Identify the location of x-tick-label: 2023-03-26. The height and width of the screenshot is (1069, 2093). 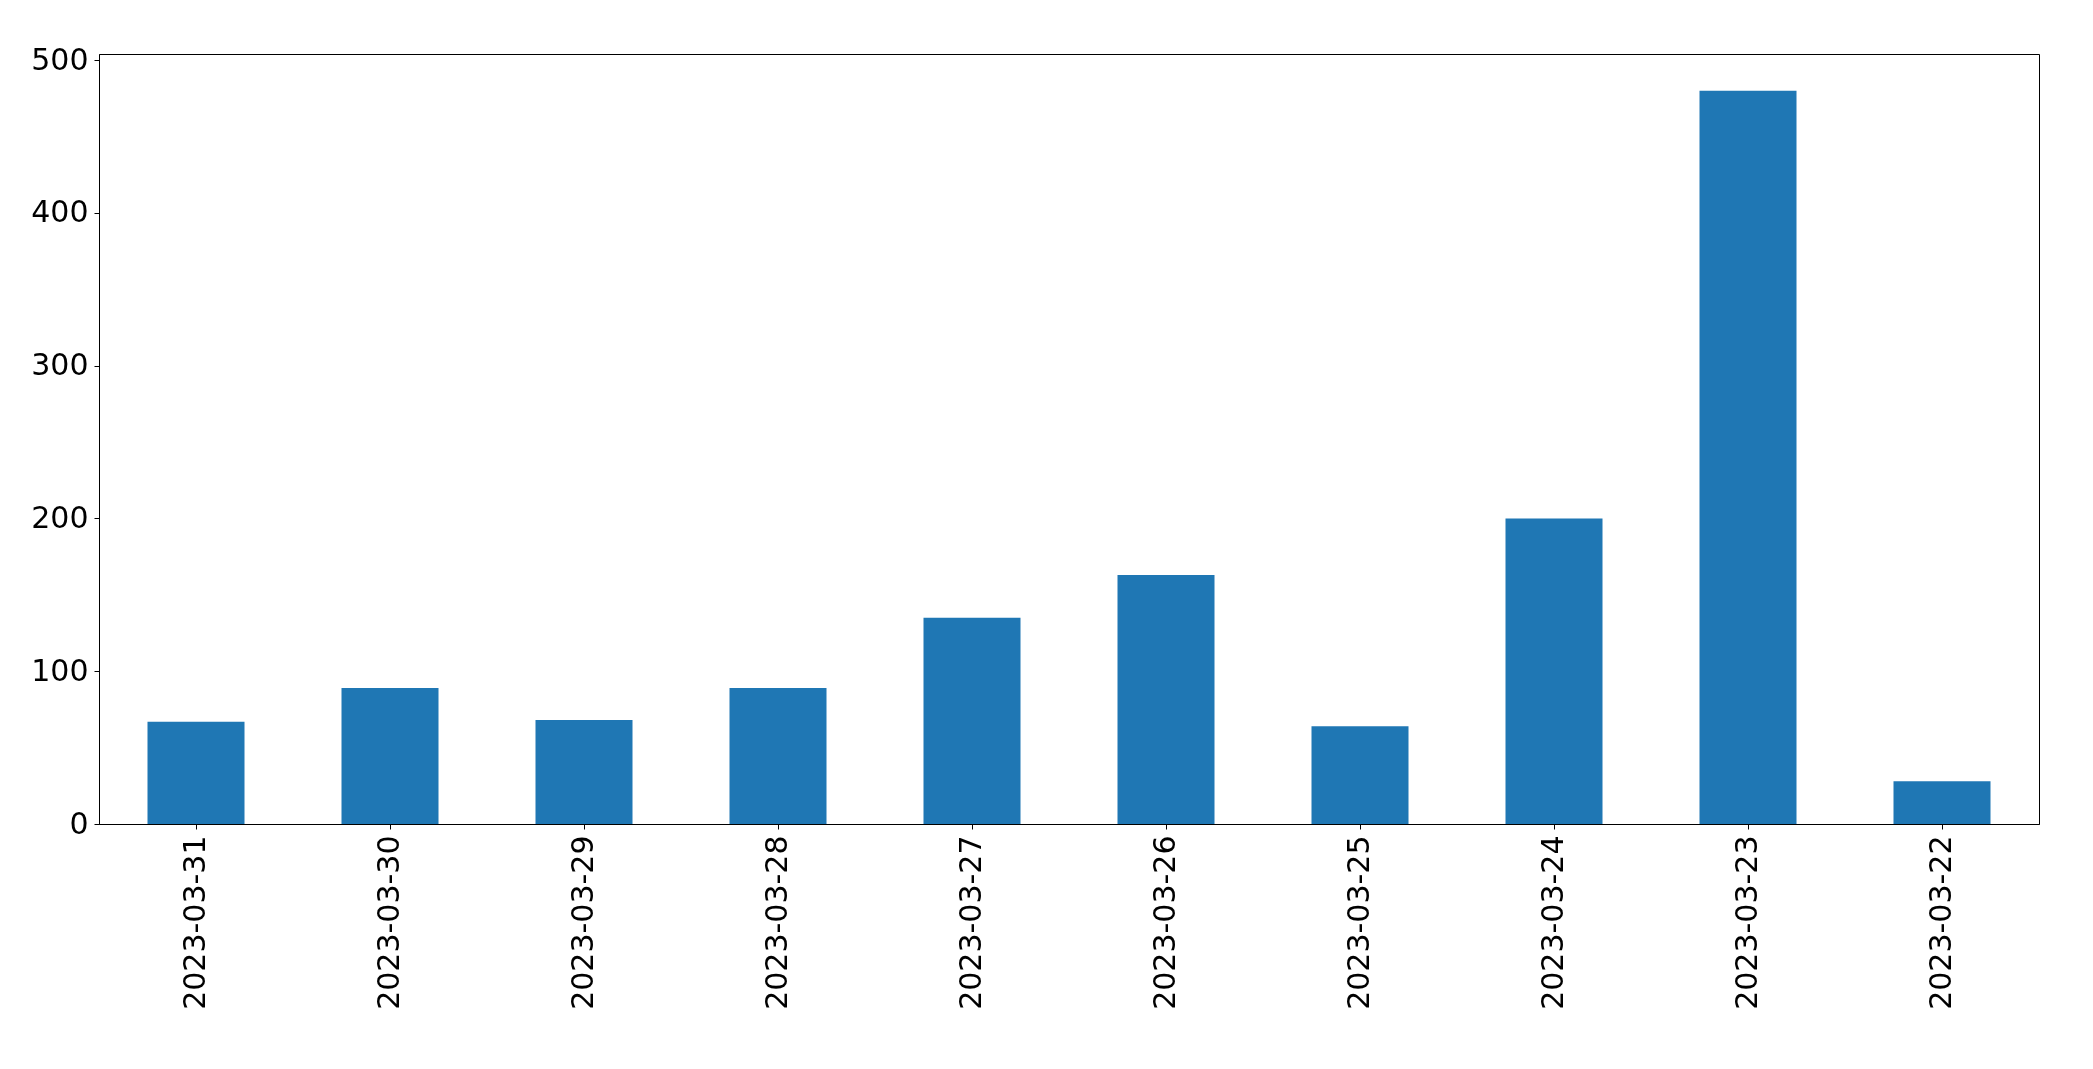
(1164, 922).